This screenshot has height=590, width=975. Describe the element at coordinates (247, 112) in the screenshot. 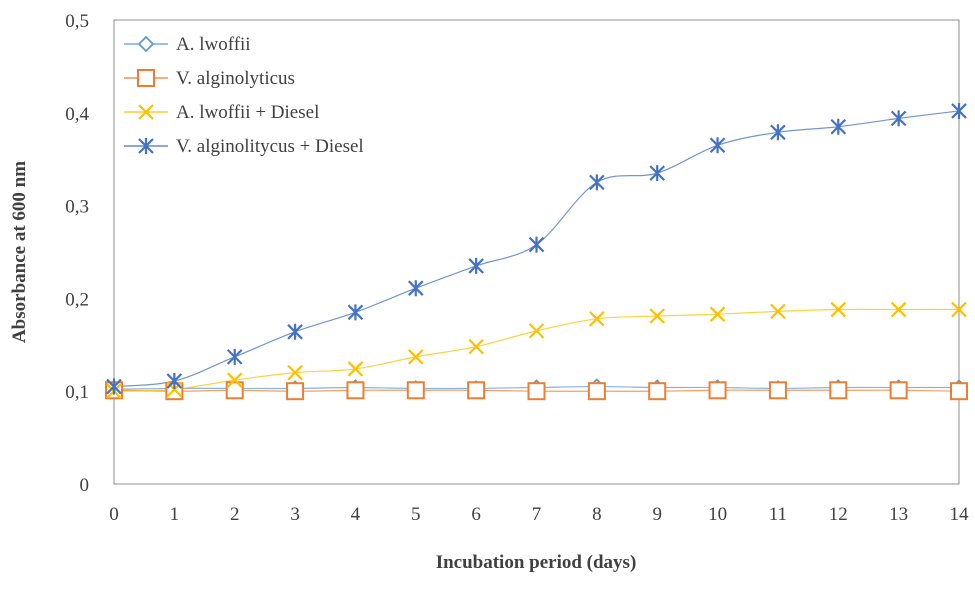

I see `legend-label: A. lwoffii + Diesel` at that location.